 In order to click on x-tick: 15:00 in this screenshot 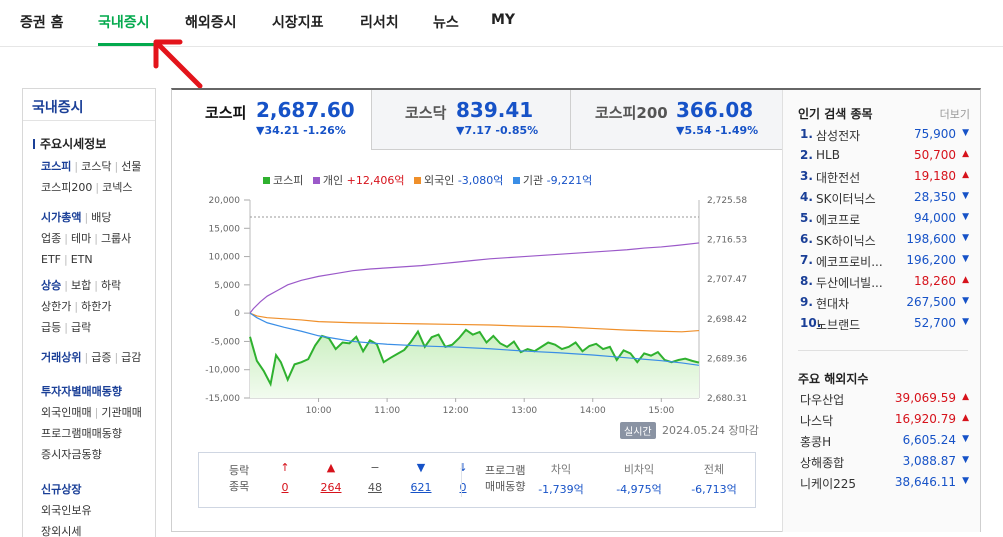, I will do `click(661, 411)`.